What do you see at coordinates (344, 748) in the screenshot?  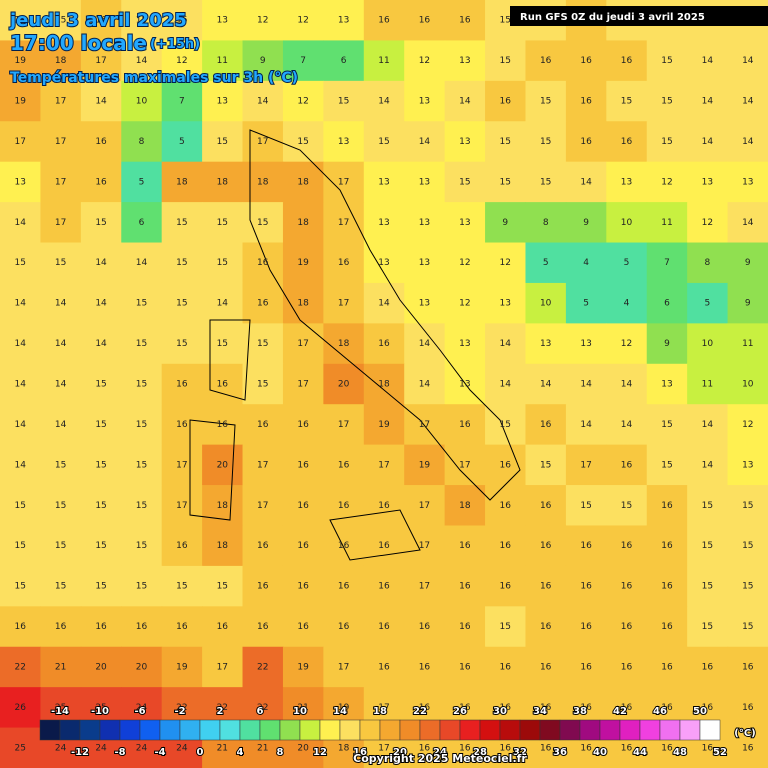 I see `temp-value: 18` at bounding box center [344, 748].